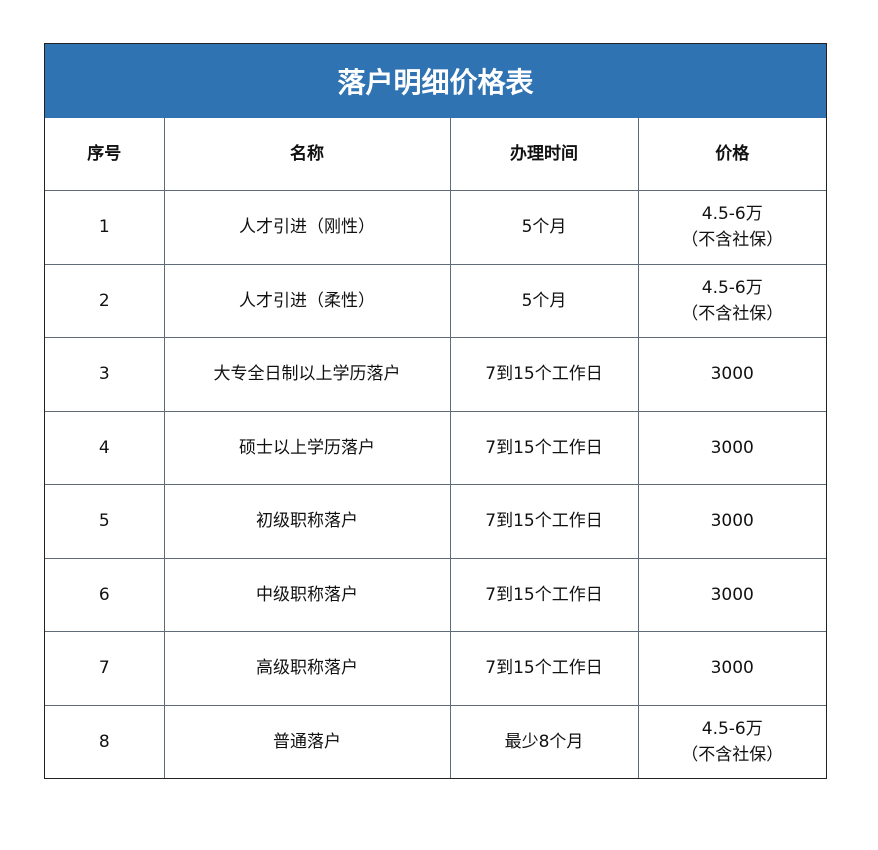  Describe the element at coordinates (307, 300) in the screenshot. I see `cell-name: 人才引进（柔性）` at that location.